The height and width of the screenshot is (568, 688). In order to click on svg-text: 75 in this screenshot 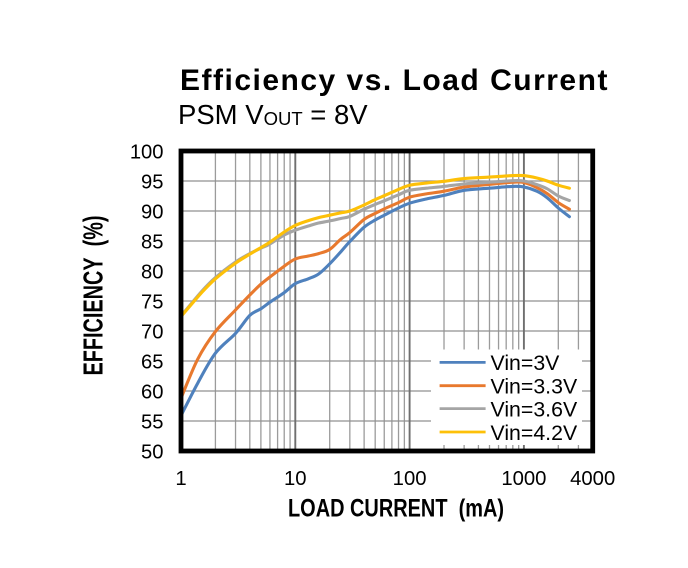, I will do `click(152, 302)`.